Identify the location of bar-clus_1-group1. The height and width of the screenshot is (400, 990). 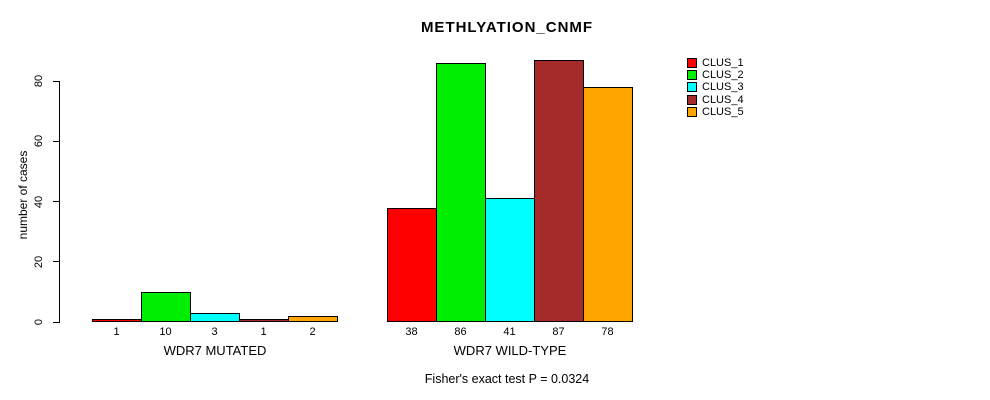
(117, 320).